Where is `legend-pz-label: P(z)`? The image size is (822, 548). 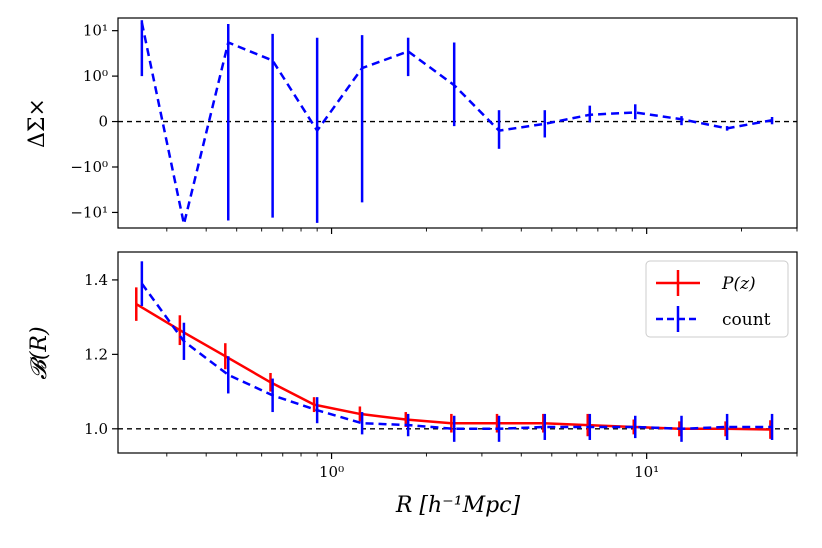
legend-pz-label: P(z) is located at coordinates (738, 284).